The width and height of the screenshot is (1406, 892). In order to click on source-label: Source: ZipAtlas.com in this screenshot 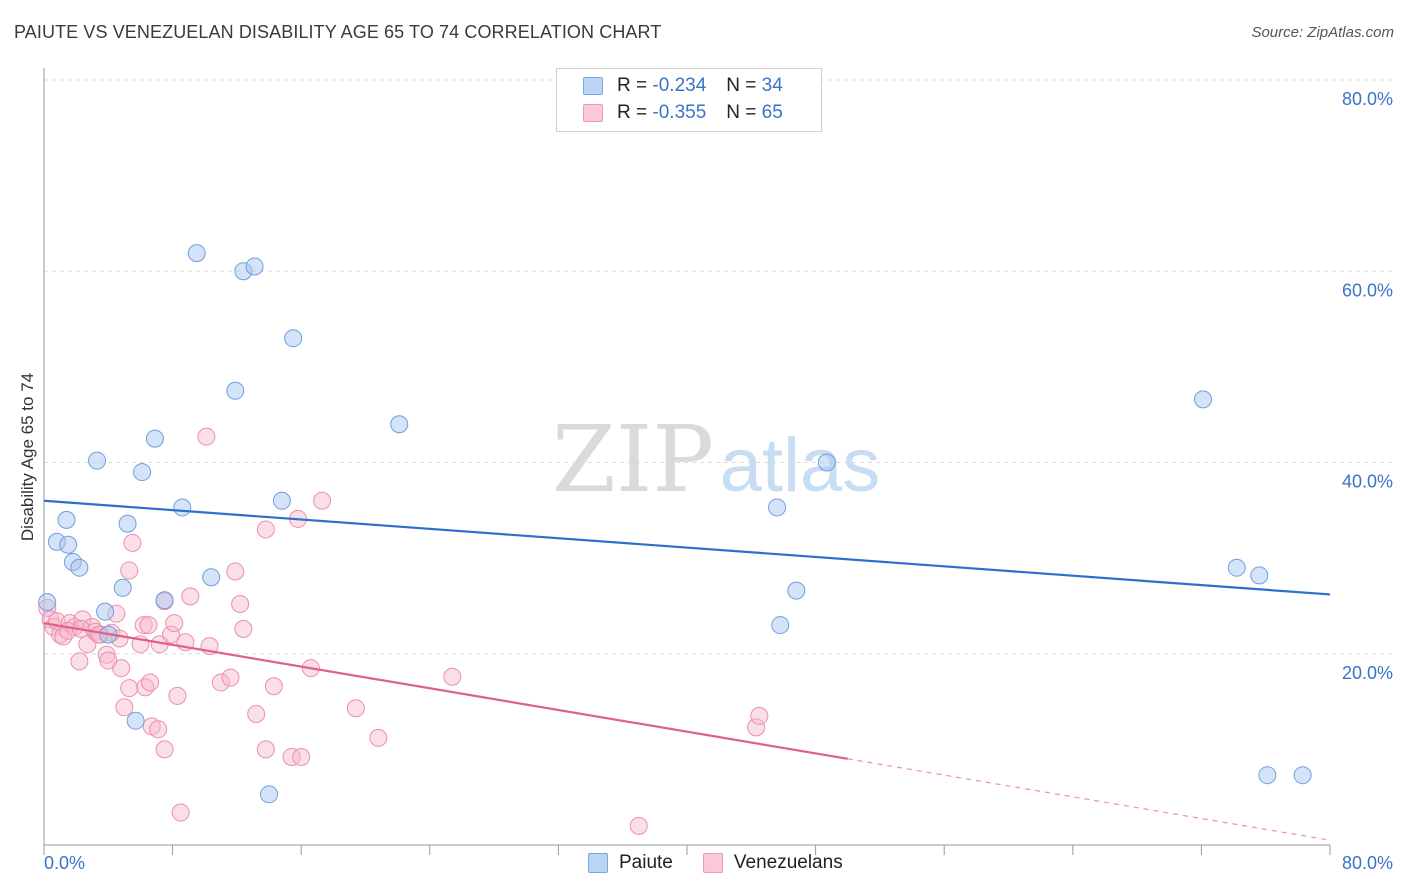, I will do `click(1322, 32)`.